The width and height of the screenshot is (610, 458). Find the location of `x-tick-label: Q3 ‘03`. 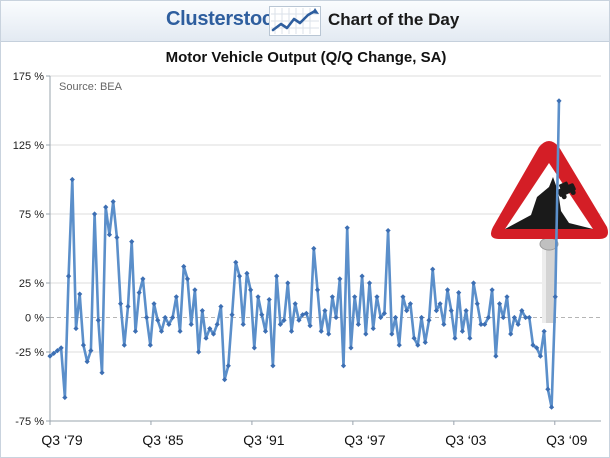

x-tick-label: Q3 ‘03 is located at coordinates (465, 440).